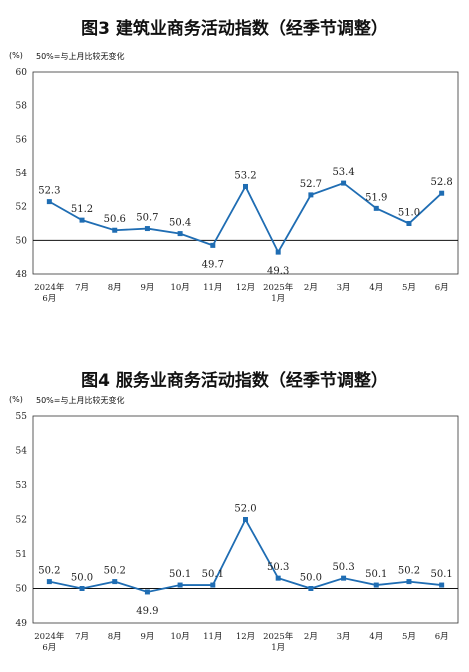  Describe the element at coordinates (442, 182) in the screenshot. I see `data-label: 52.8` at that location.